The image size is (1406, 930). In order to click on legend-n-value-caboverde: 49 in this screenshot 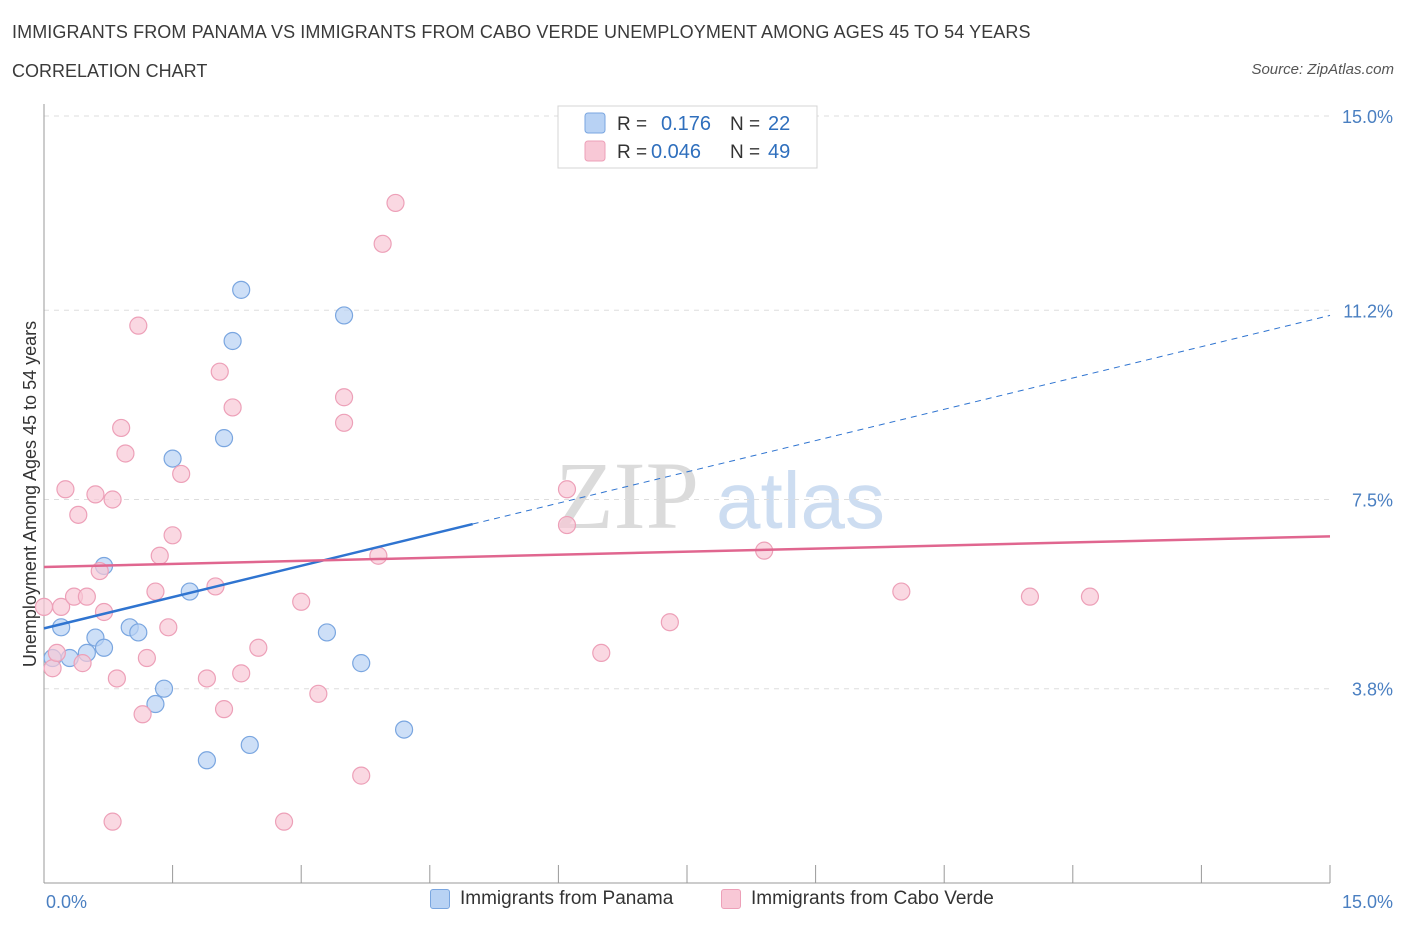, I will do `click(779, 152)`.